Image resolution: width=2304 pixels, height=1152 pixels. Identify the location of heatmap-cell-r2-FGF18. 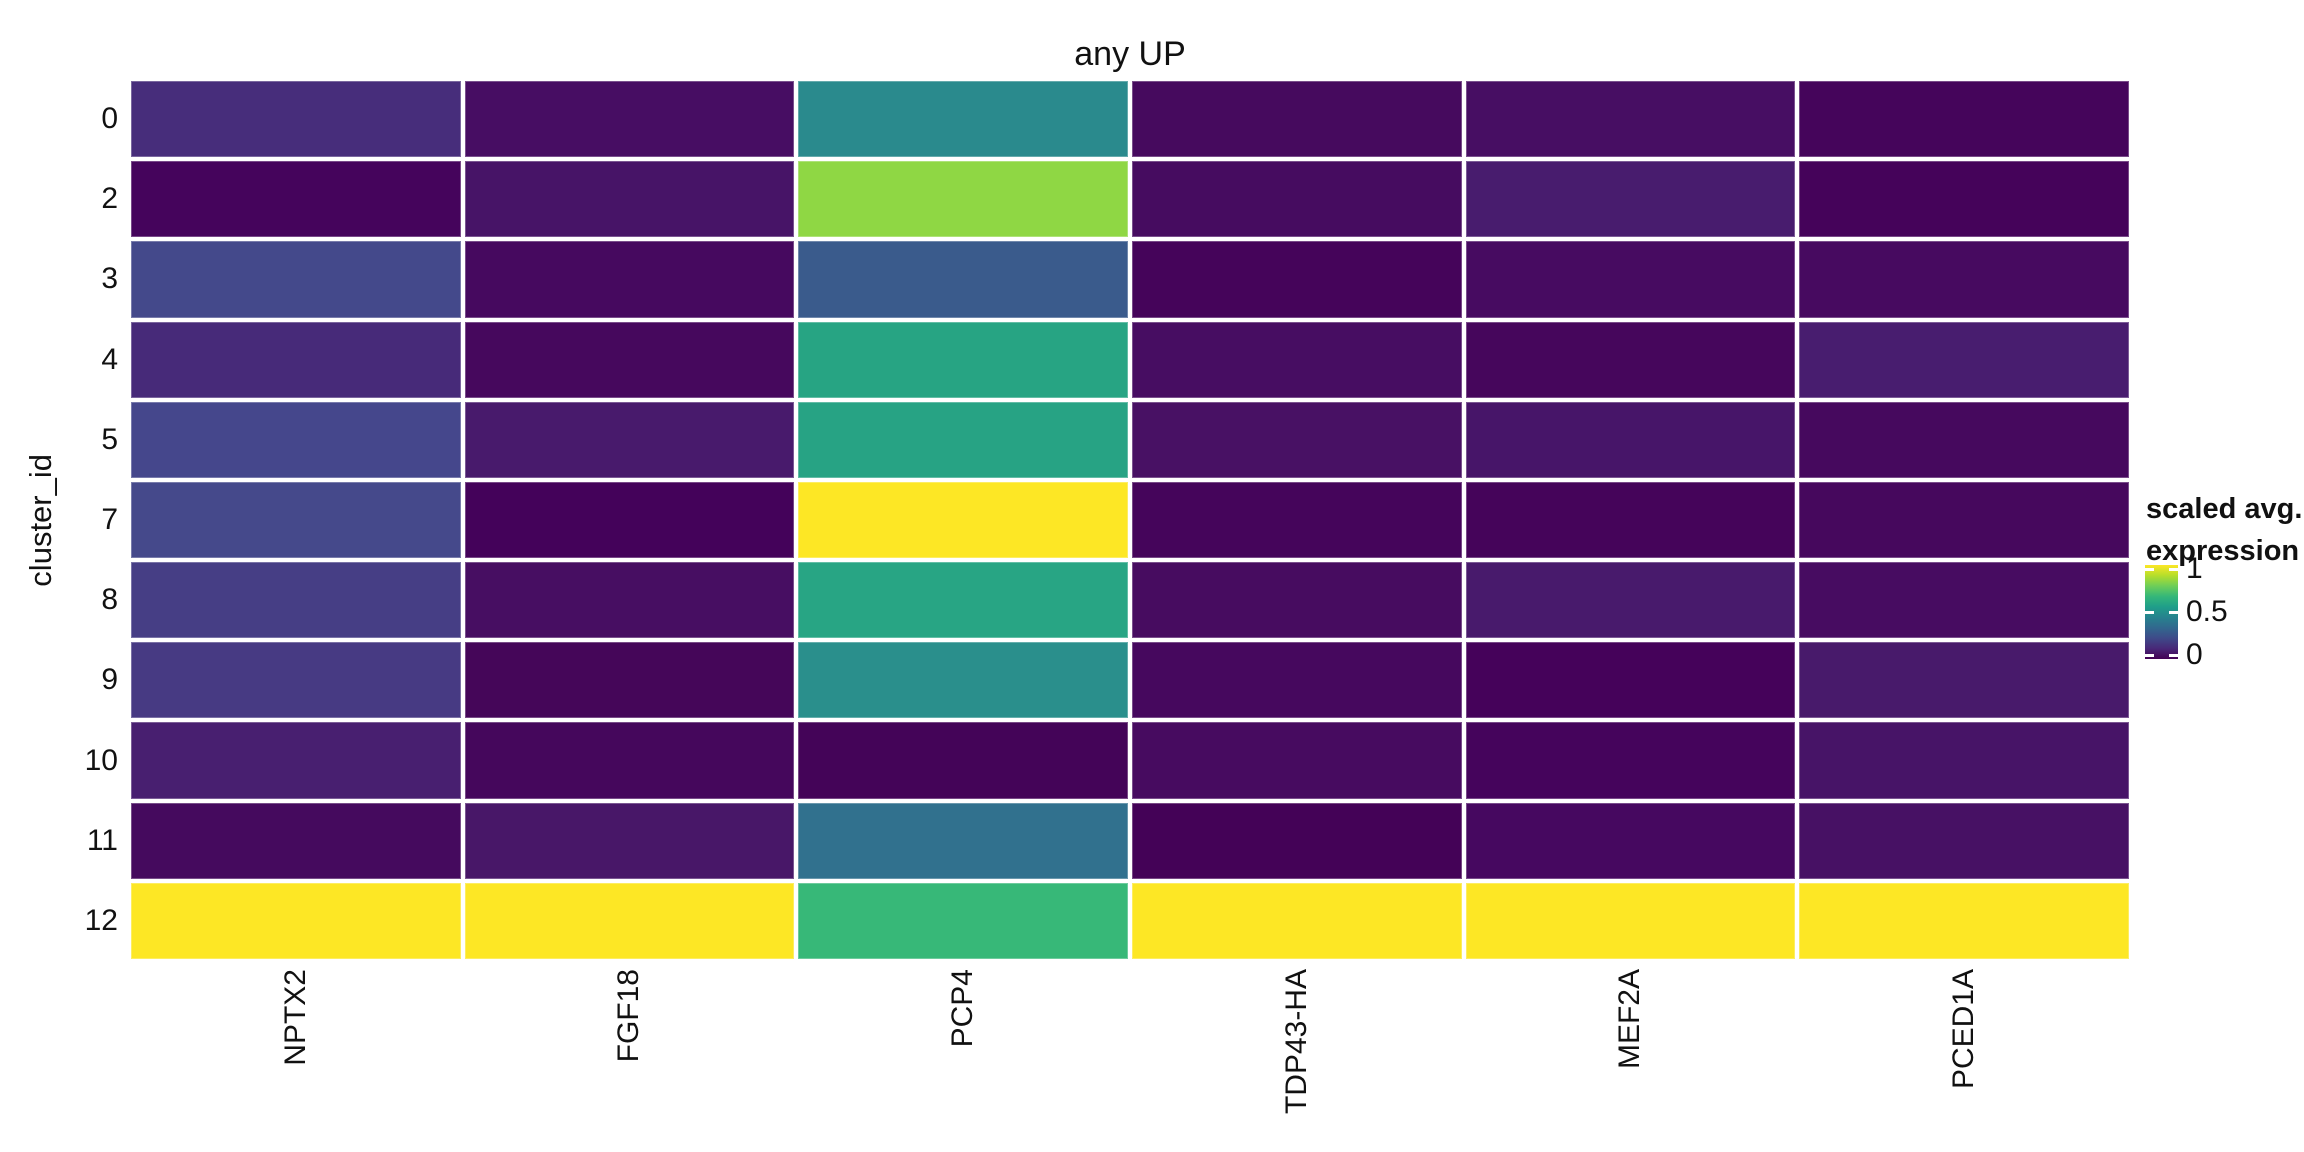
(629, 199).